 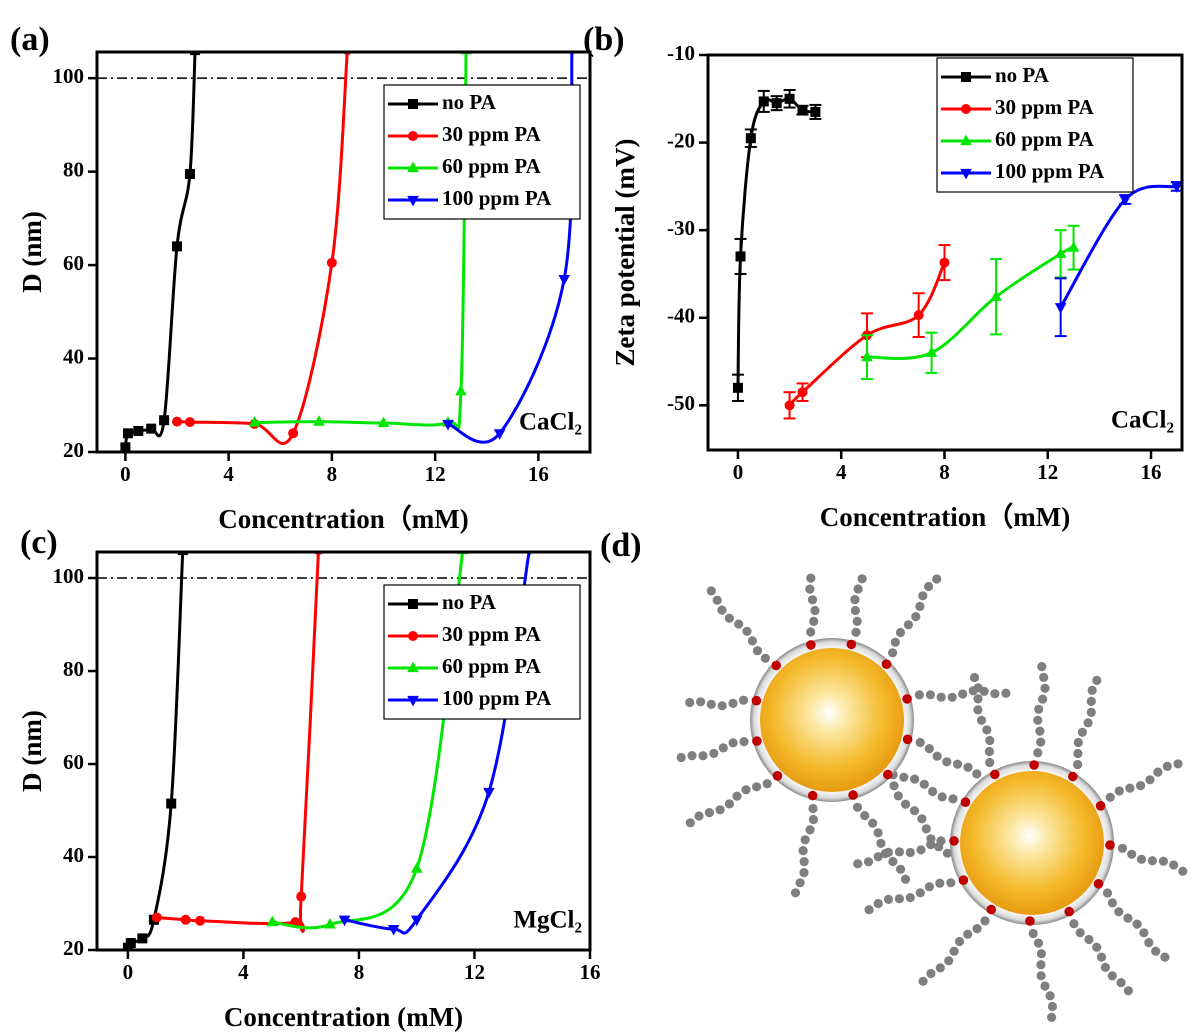 What do you see at coordinates (681, 140) in the screenshot?
I see `y-tick-label: -20` at bounding box center [681, 140].